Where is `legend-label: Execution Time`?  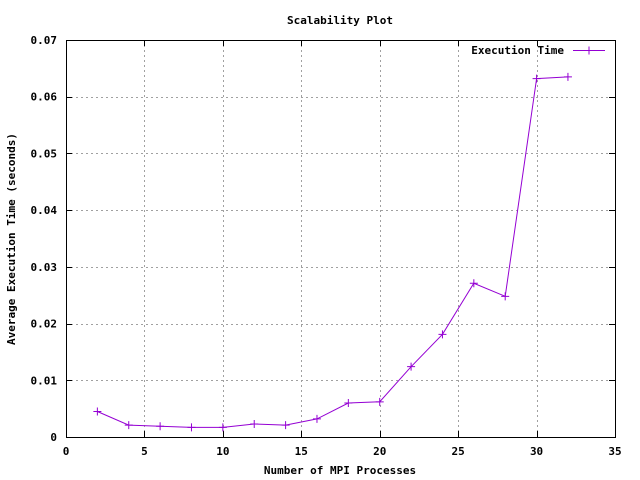
legend-label: Execution Time is located at coordinates (517, 50).